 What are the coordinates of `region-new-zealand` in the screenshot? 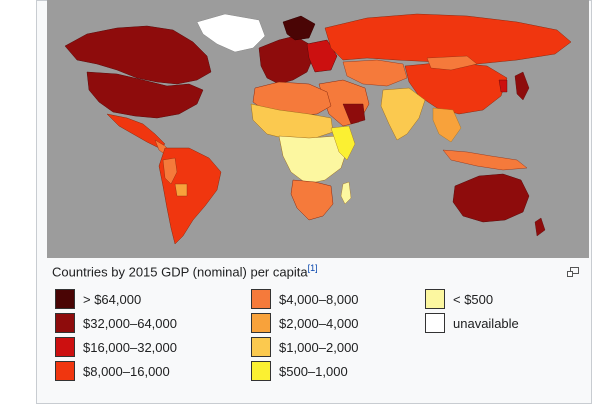 It's located at (540, 227).